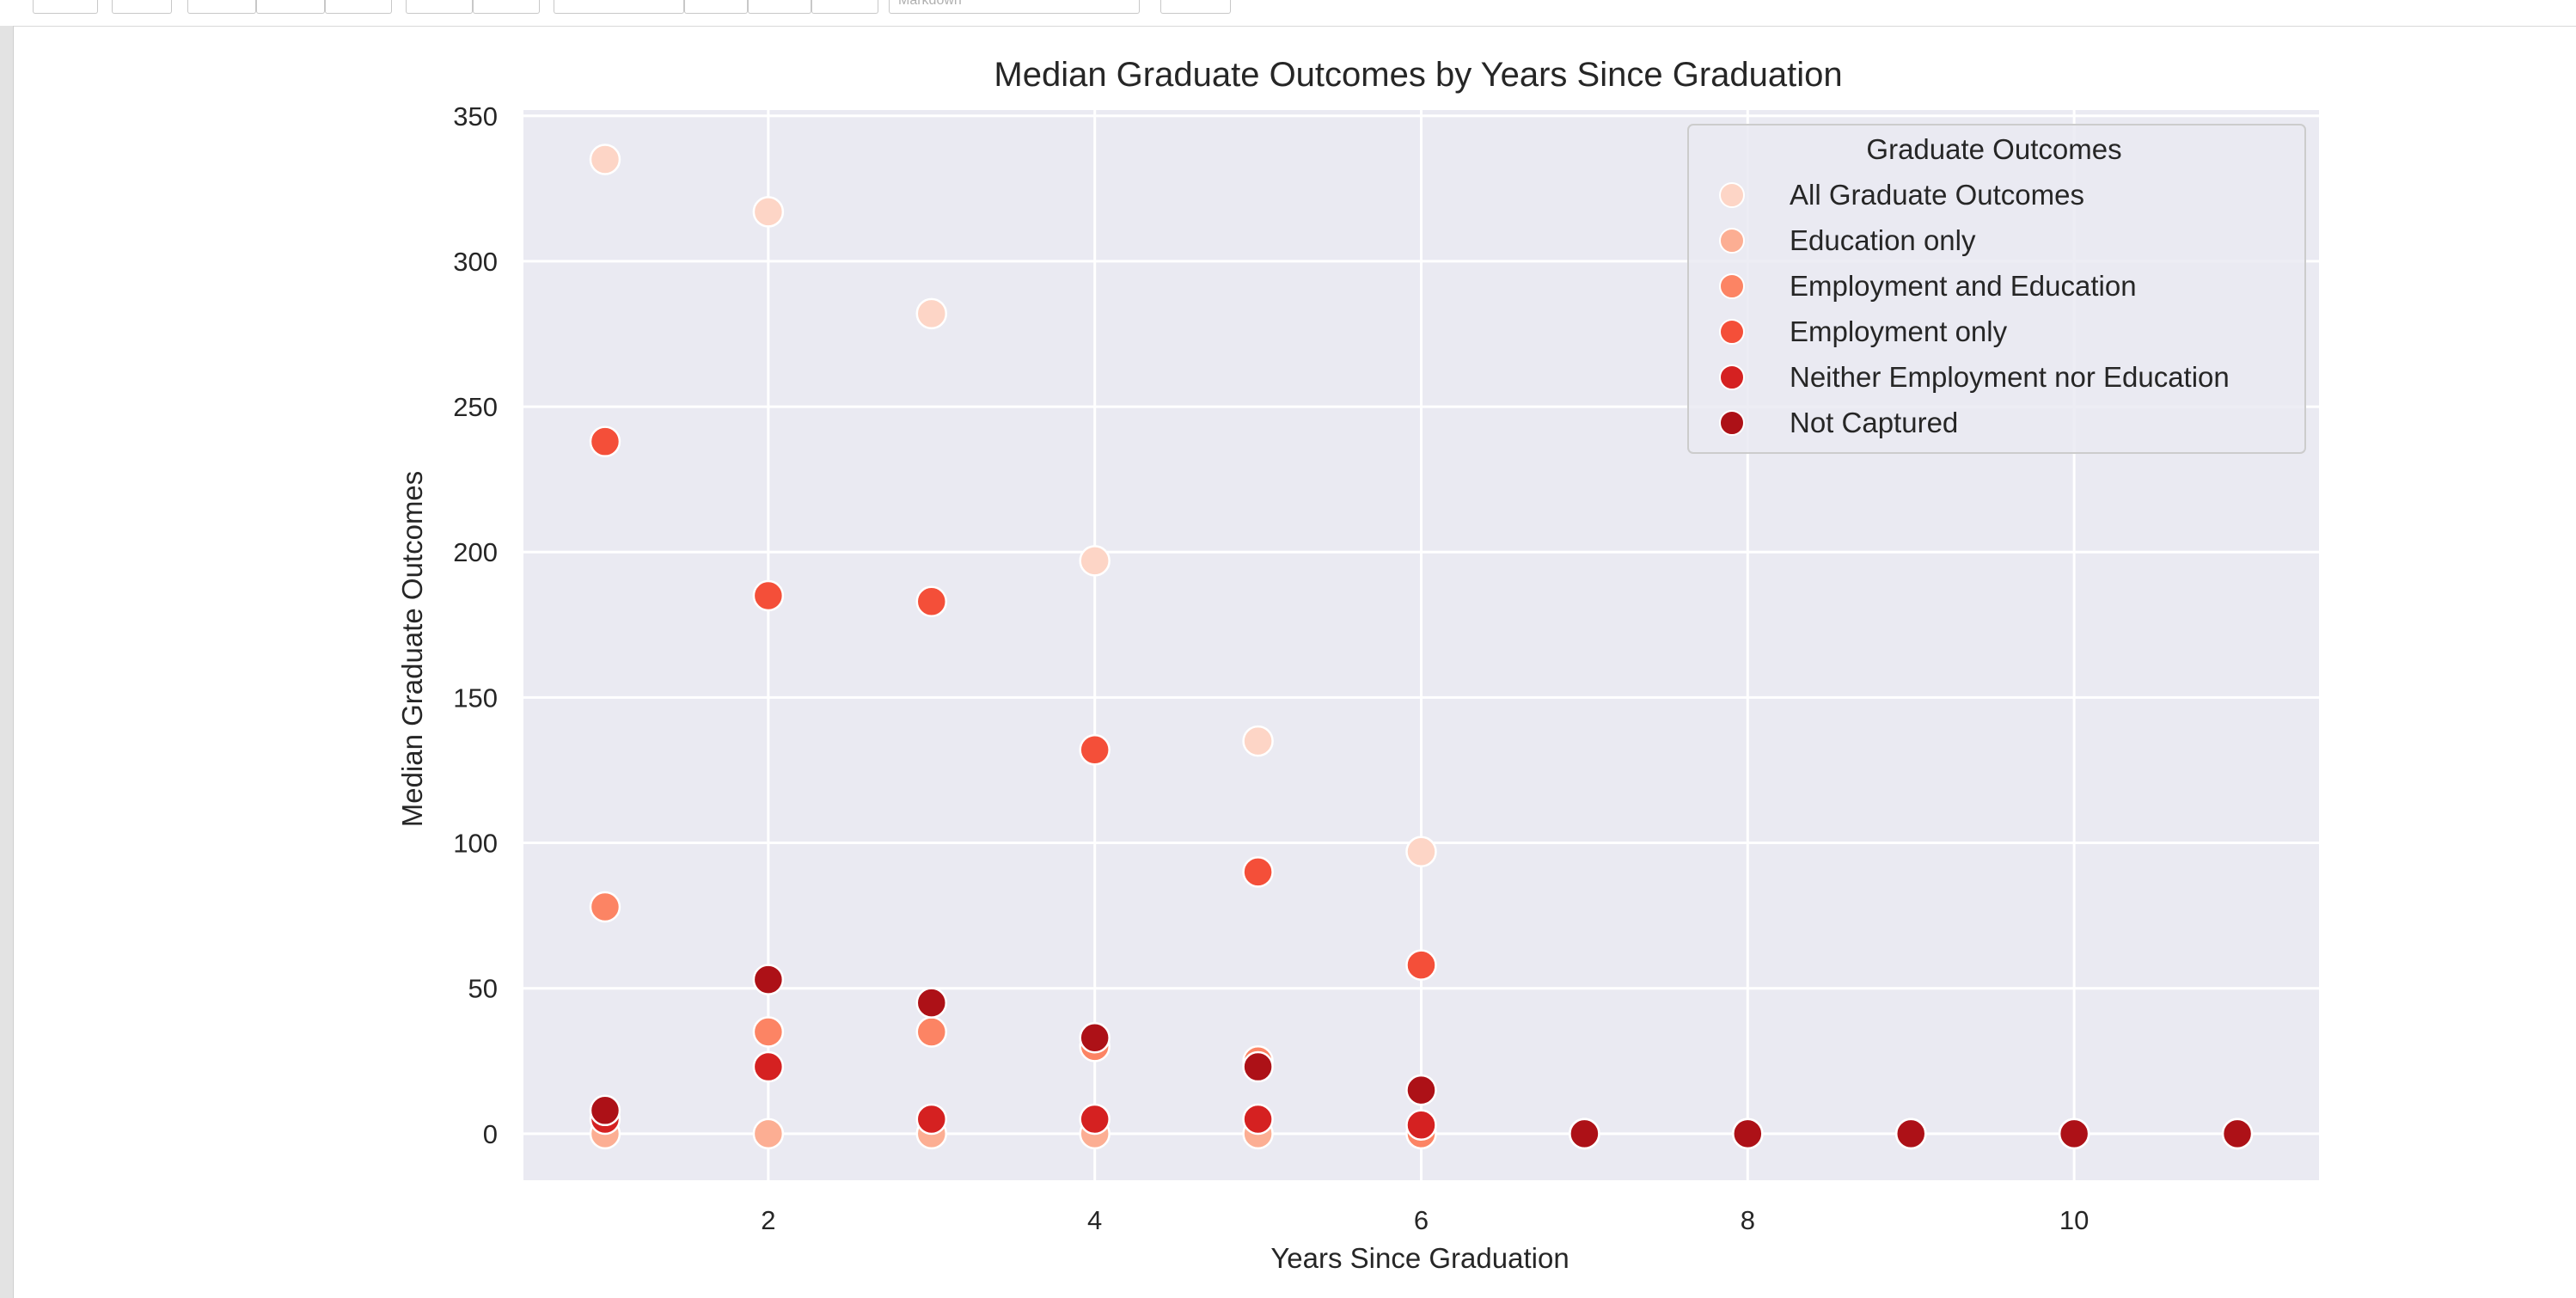 The height and width of the screenshot is (1298, 2576). What do you see at coordinates (1288, 14) in the screenshot?
I see `notebook-toolbar: Markdown` at bounding box center [1288, 14].